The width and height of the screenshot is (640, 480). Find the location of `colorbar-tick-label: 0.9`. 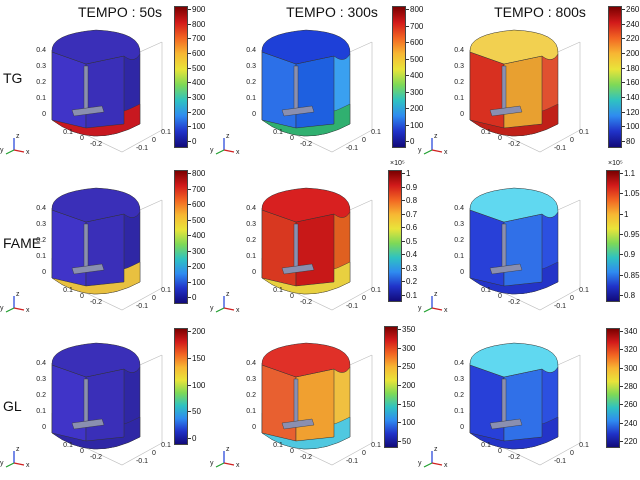

colorbar-tick-label: 0.9 is located at coordinates (630, 255).